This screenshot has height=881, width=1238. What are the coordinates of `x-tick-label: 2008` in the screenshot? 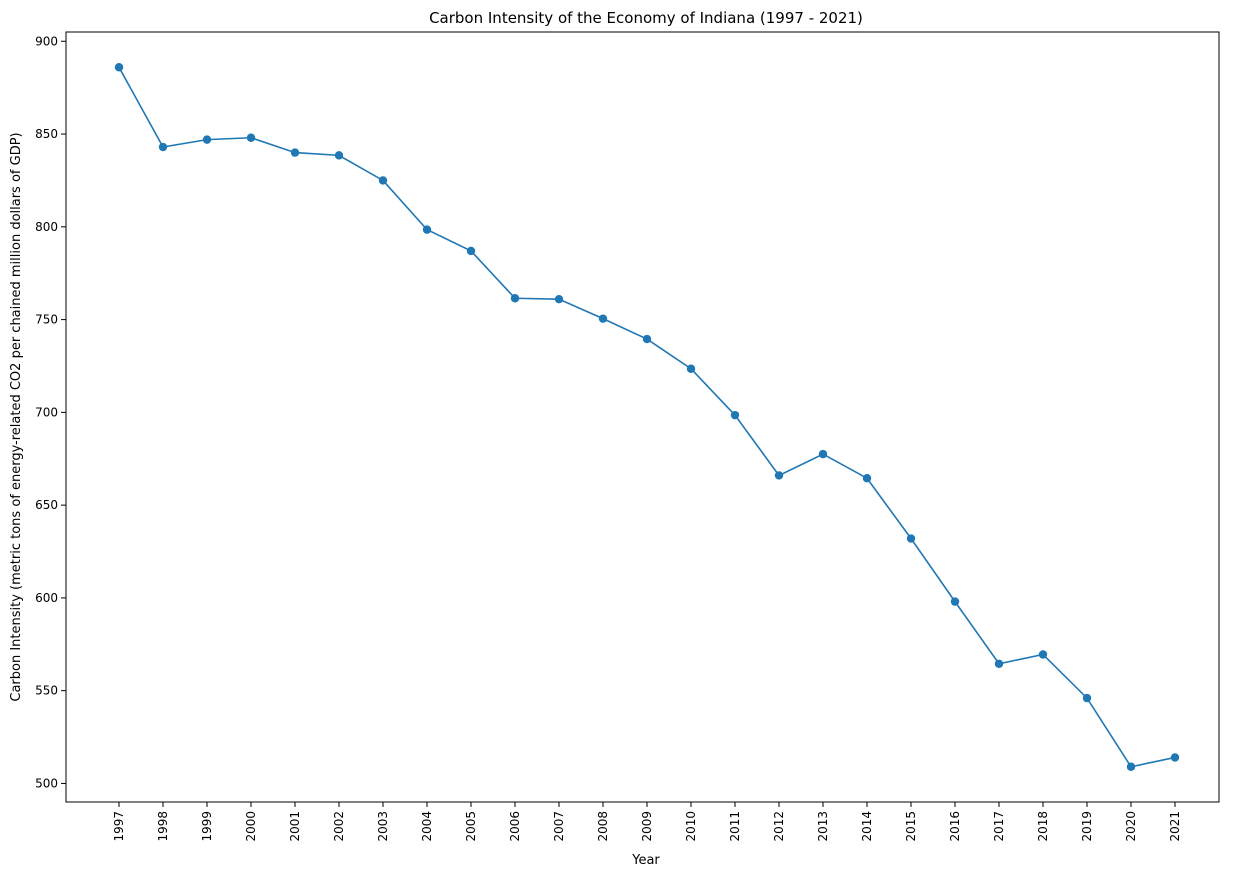 It's located at (603, 826).